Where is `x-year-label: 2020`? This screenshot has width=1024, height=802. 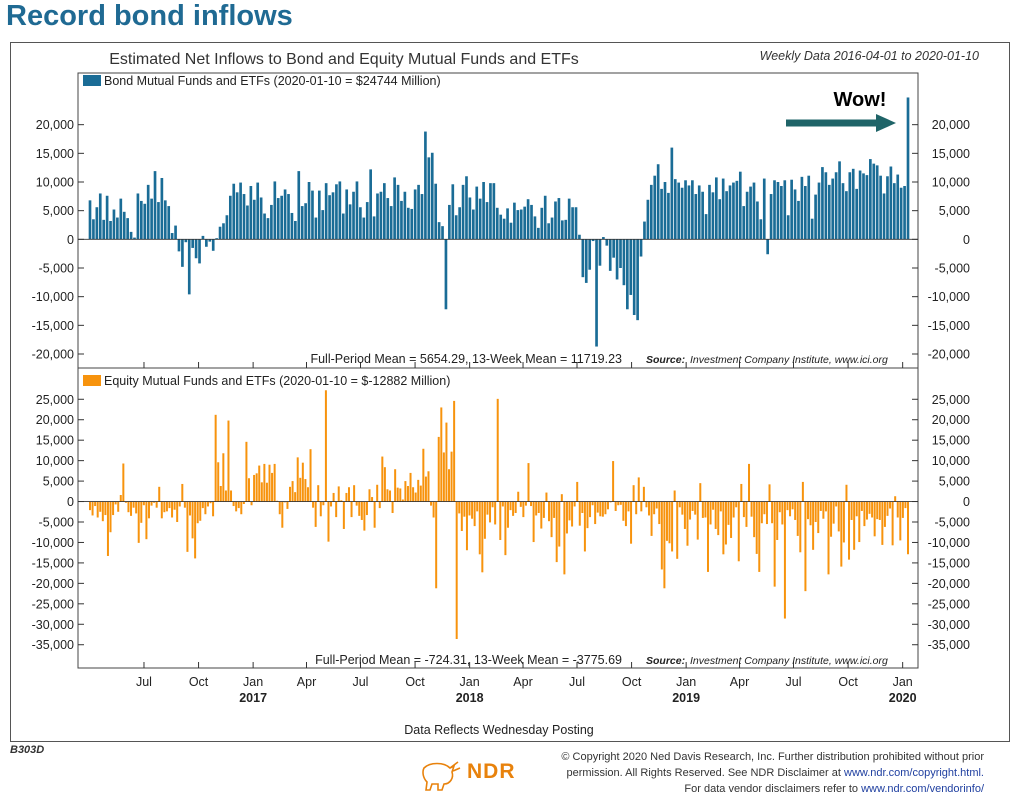 x-year-label: 2020 is located at coordinates (903, 698).